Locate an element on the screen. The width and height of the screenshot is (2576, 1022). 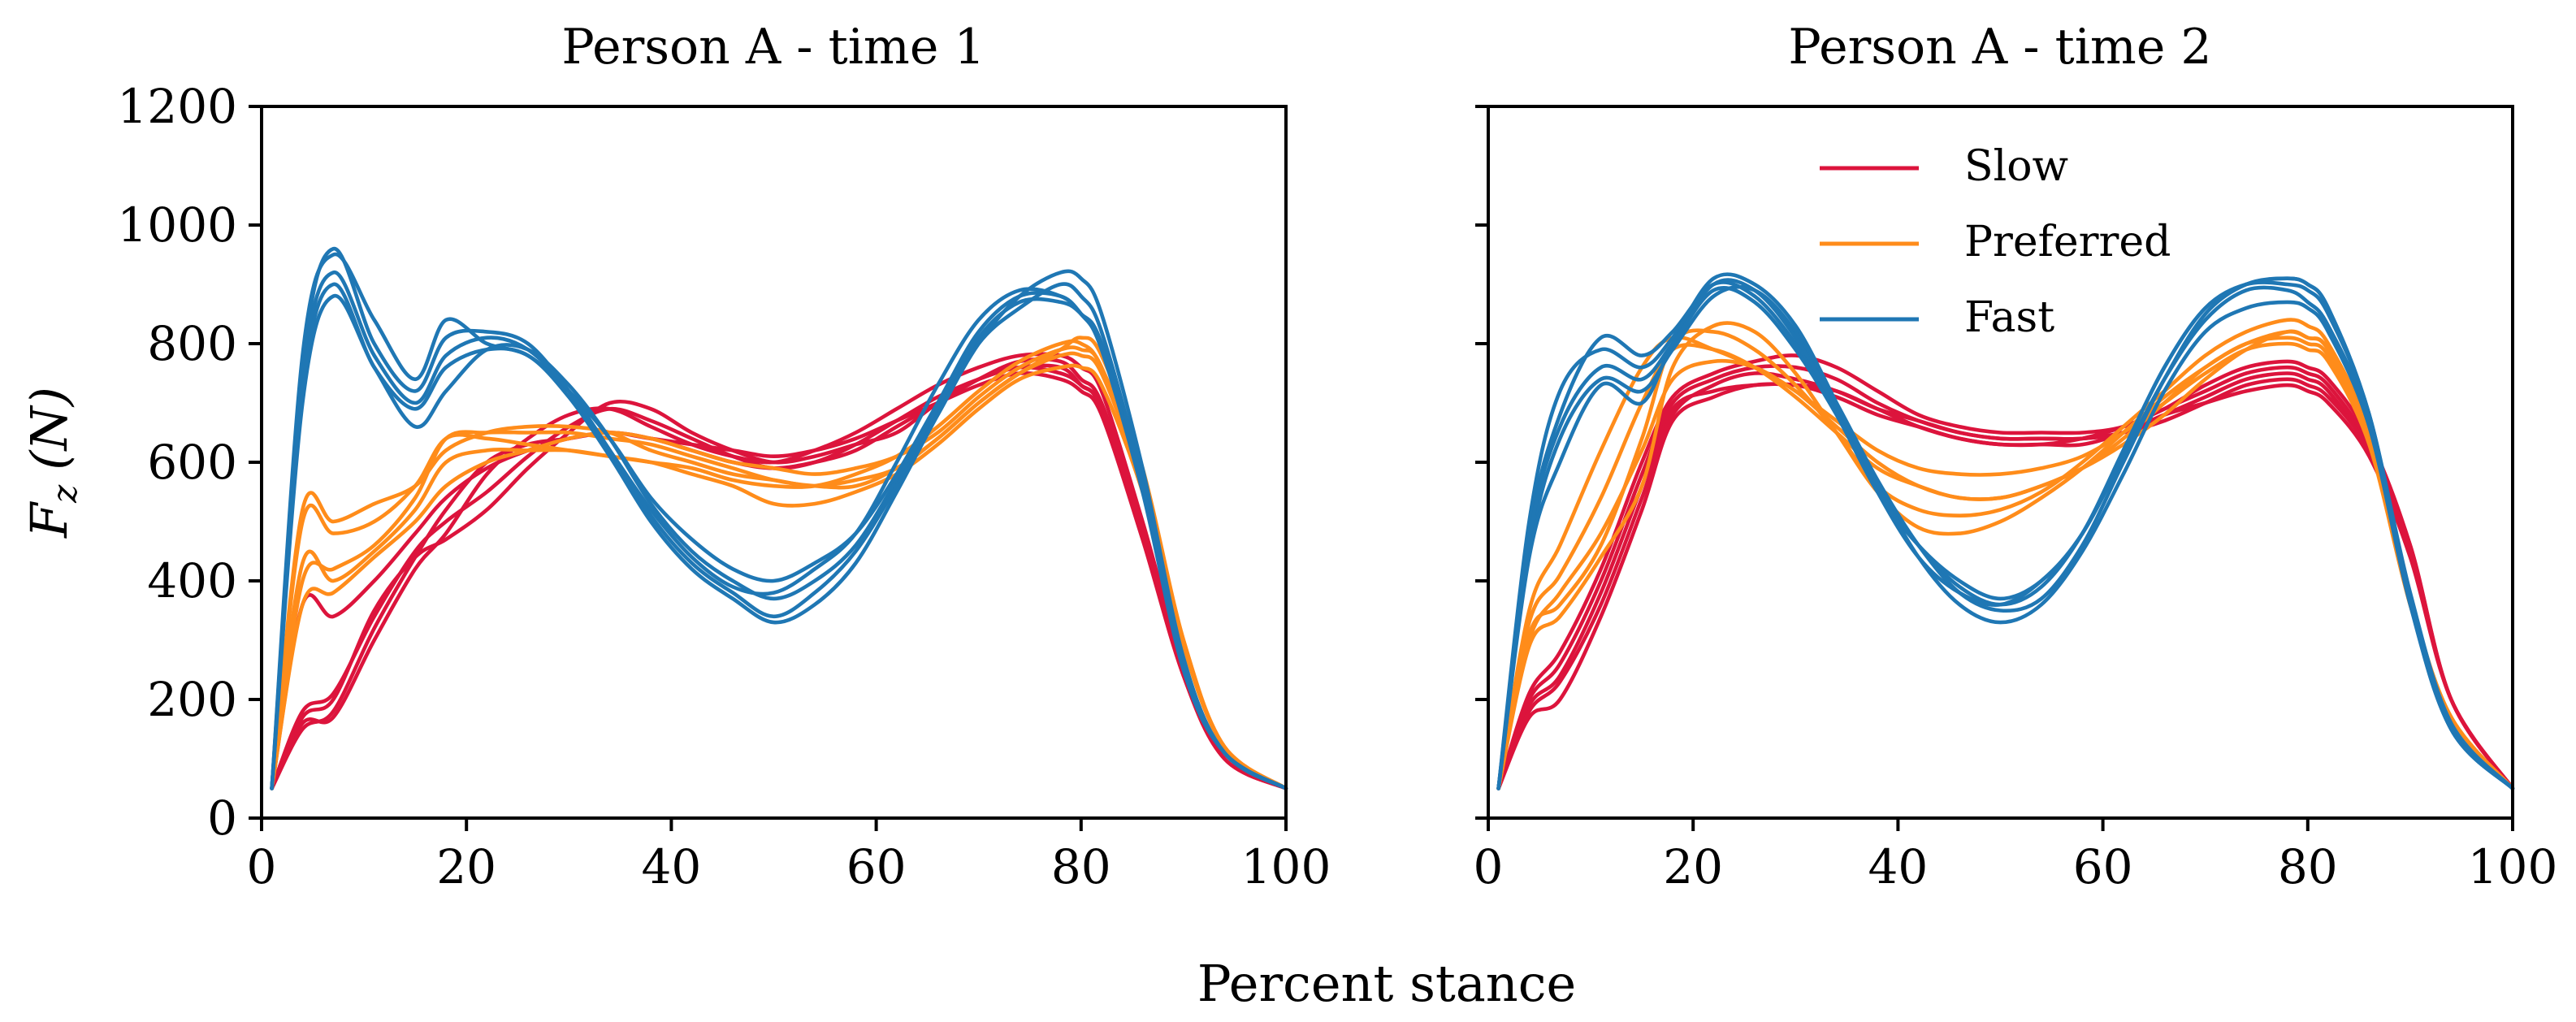
y-axis: 0 200 400 600 800 1000 1200 is located at coordinates (189, 463).